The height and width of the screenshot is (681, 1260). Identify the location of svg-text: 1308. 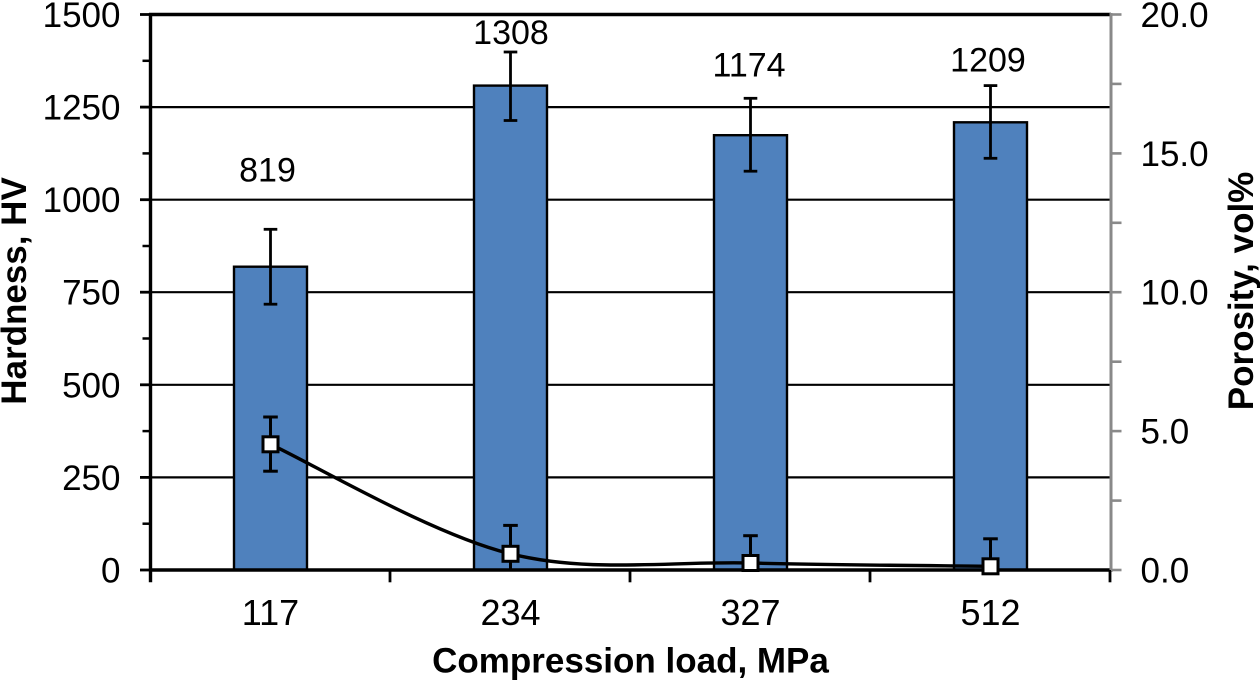
(511, 33).